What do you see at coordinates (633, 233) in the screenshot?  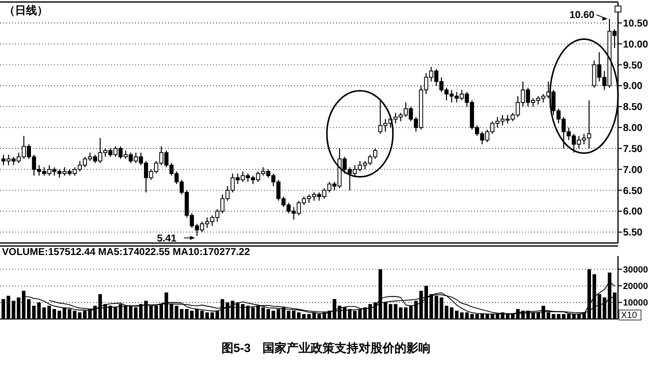 I see `y-tick-label: 5.50` at bounding box center [633, 233].